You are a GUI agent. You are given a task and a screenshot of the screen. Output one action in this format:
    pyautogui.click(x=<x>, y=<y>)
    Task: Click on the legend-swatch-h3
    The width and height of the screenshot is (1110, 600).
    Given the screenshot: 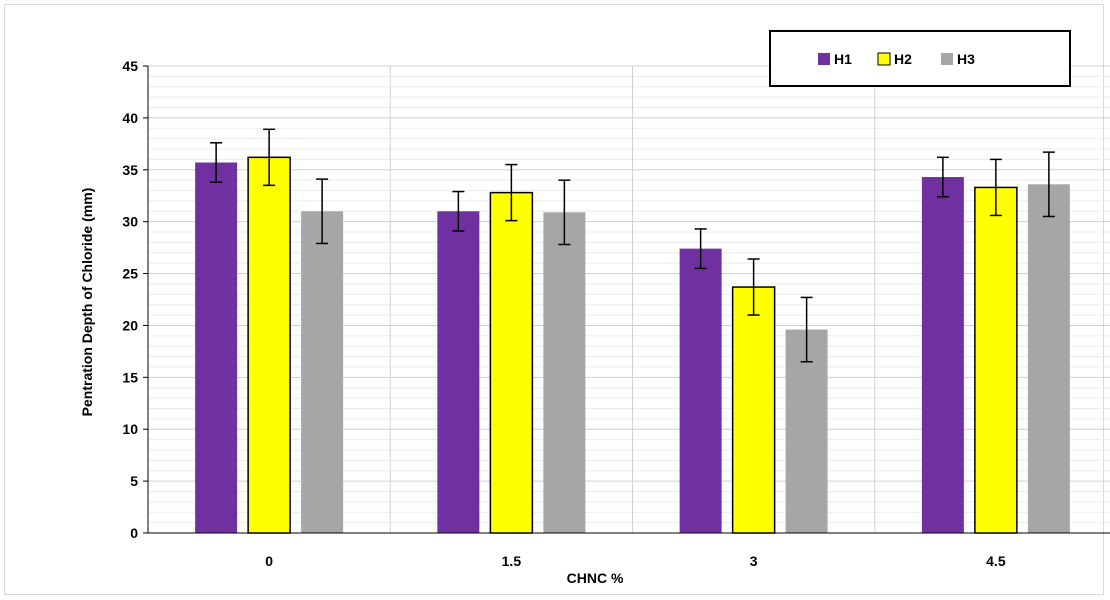 What is the action you would take?
    pyautogui.click(x=947, y=59)
    